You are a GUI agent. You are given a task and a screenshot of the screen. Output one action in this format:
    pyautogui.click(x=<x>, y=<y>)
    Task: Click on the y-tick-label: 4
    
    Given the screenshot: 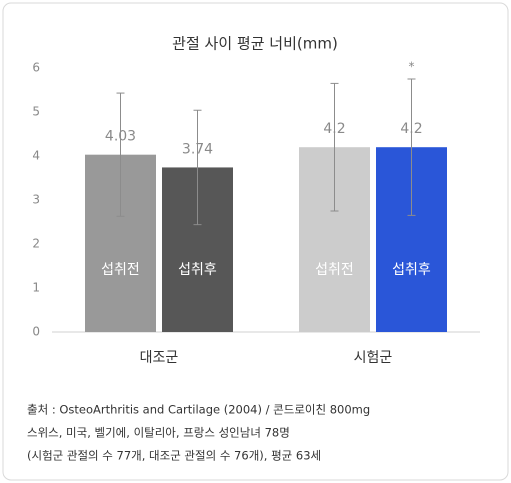 What is the action you would take?
    pyautogui.click(x=36, y=156)
    